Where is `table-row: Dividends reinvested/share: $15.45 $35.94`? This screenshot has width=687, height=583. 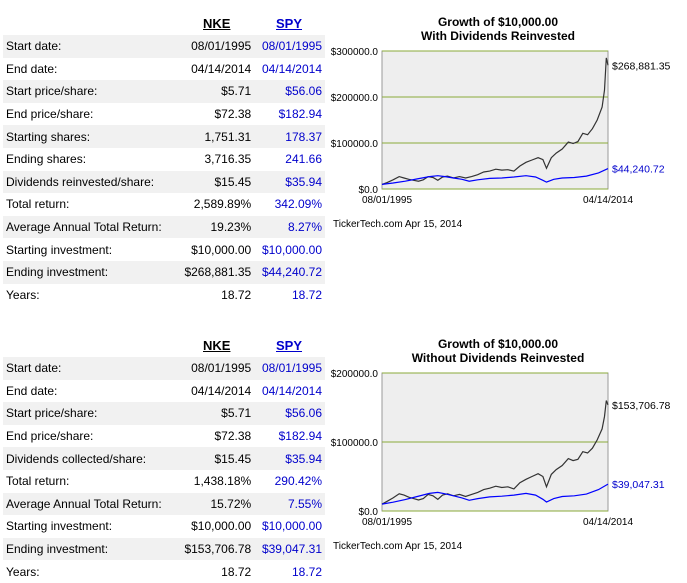
table-row: Dividends reinvested/share: $15.45 $35.94 is located at coordinates (164, 182).